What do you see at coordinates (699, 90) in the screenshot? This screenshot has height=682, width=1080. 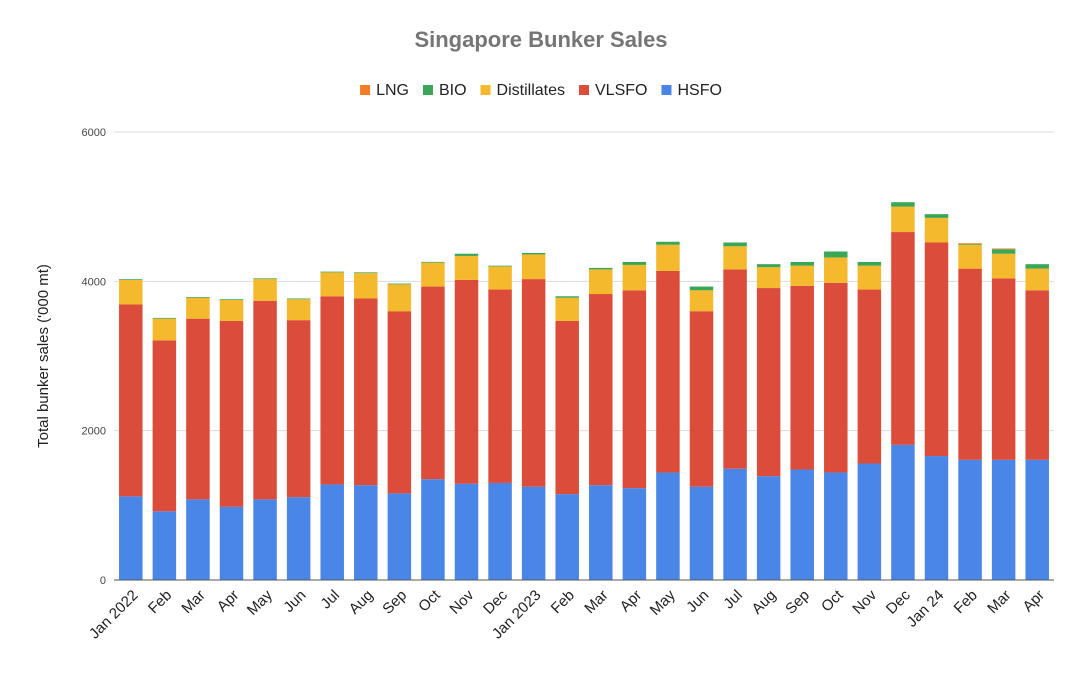 I see `legend-label: HSFO` at bounding box center [699, 90].